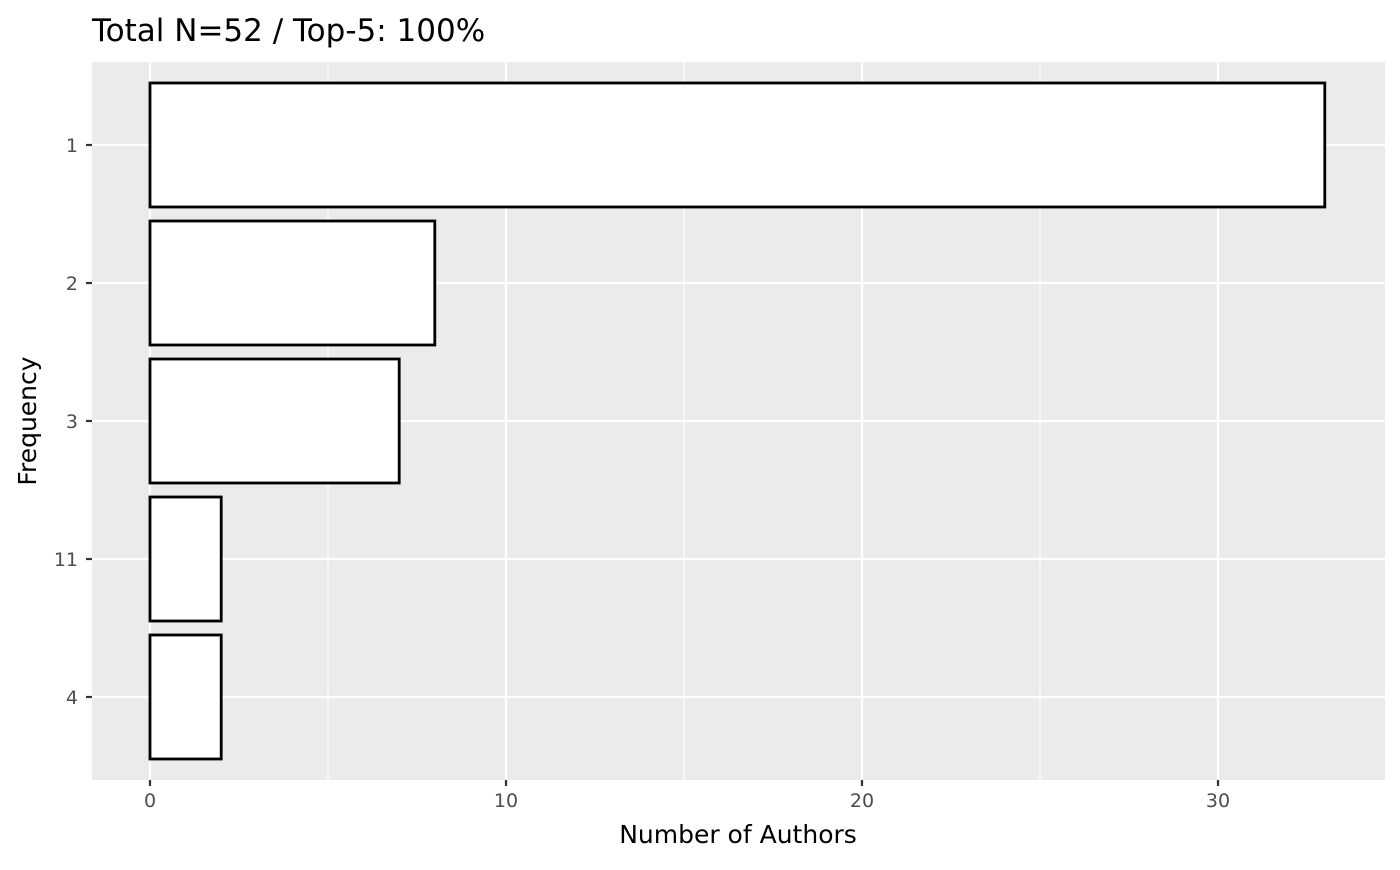 The width and height of the screenshot is (1400, 870). I want to click on x-tick-label: 30, so click(1218, 801).